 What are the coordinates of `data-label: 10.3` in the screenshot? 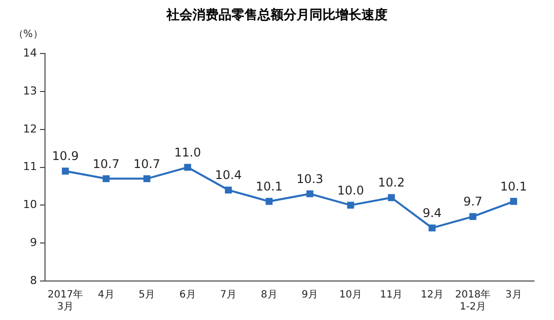 It's located at (310, 179).